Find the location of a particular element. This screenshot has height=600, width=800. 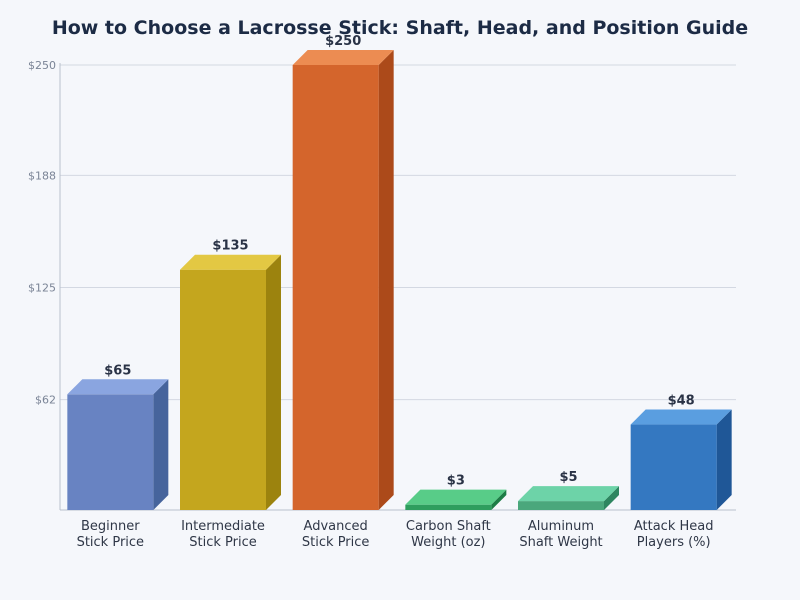

x-tick-label: Attack Head Players (%) is located at coordinates (674, 534).